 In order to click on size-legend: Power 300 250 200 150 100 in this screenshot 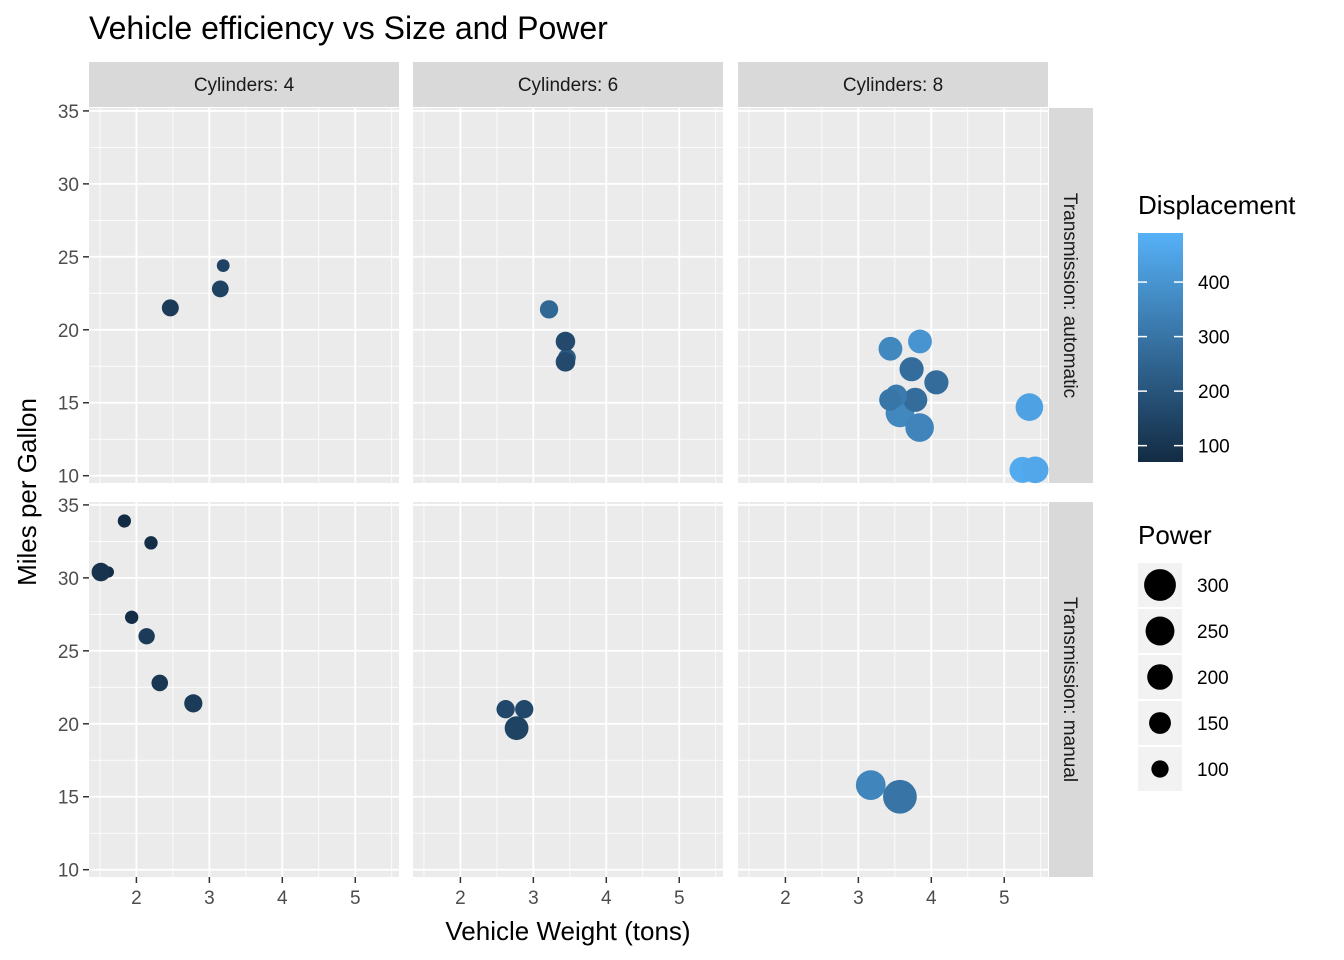, I will do `click(1183, 655)`.